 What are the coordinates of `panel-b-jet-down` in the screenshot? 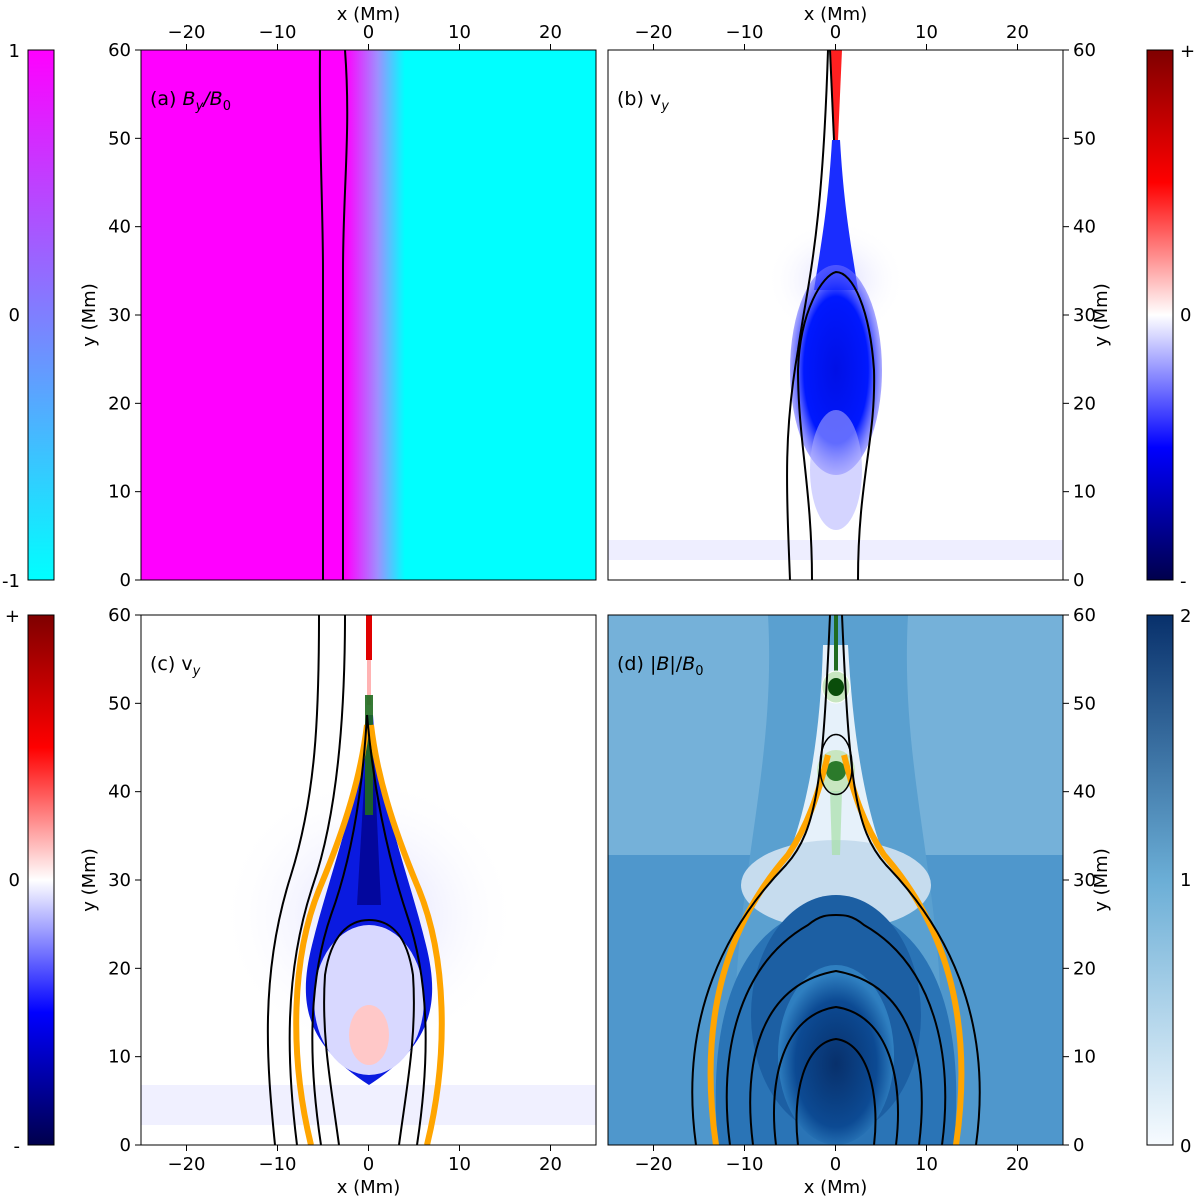 It's located at (836, 215).